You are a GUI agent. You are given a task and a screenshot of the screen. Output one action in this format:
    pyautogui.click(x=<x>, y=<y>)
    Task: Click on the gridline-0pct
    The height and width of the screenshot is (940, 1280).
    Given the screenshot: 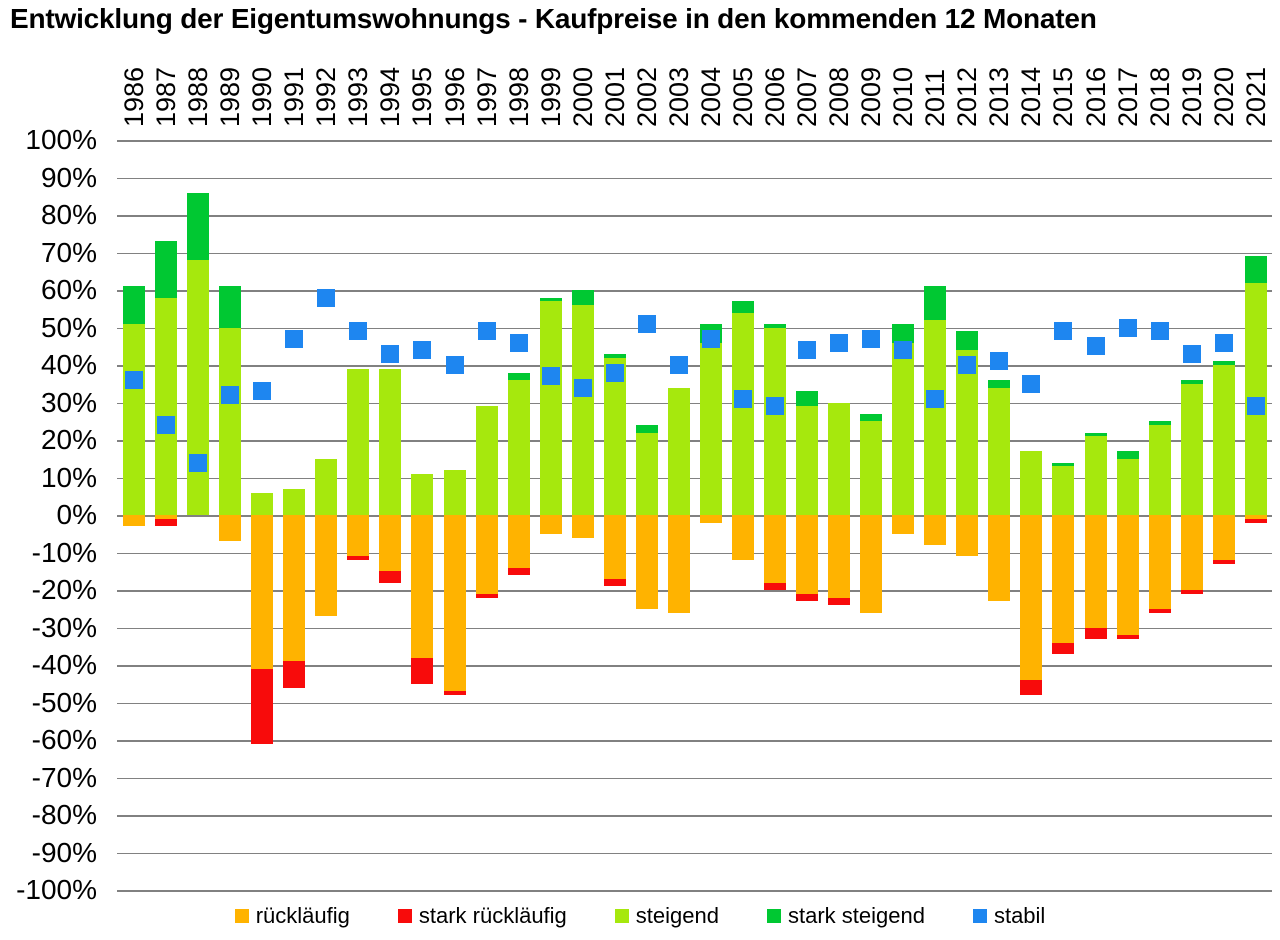 What is the action you would take?
    pyautogui.click(x=694, y=516)
    